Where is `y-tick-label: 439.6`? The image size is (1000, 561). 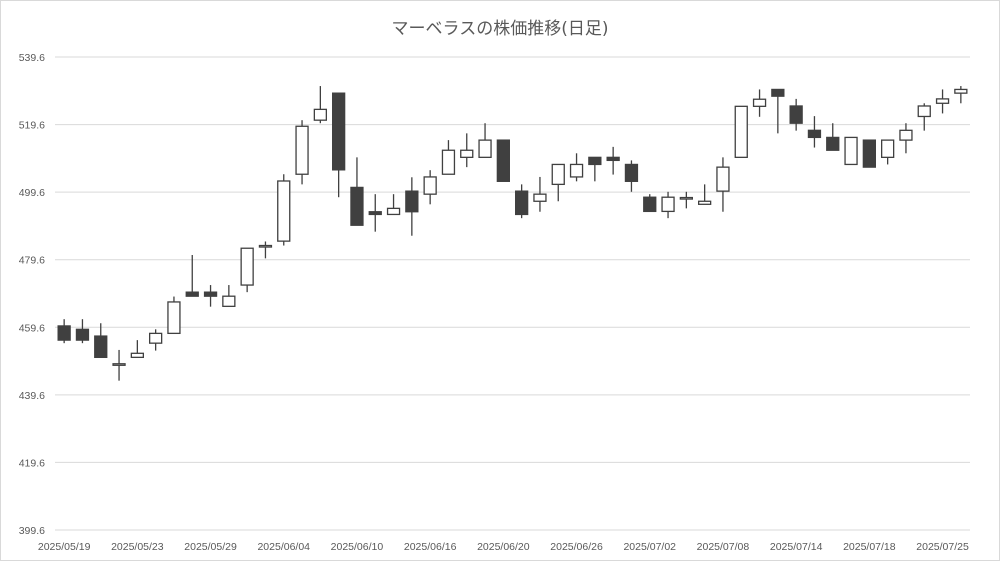
y-tick-label: 439.6 is located at coordinates (32, 396).